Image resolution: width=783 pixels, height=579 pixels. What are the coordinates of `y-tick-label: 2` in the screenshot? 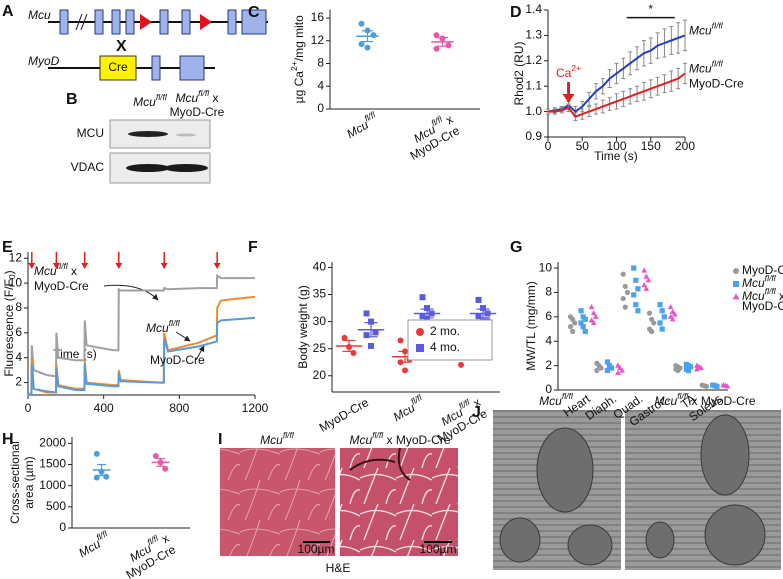 It's located at (18, 382).